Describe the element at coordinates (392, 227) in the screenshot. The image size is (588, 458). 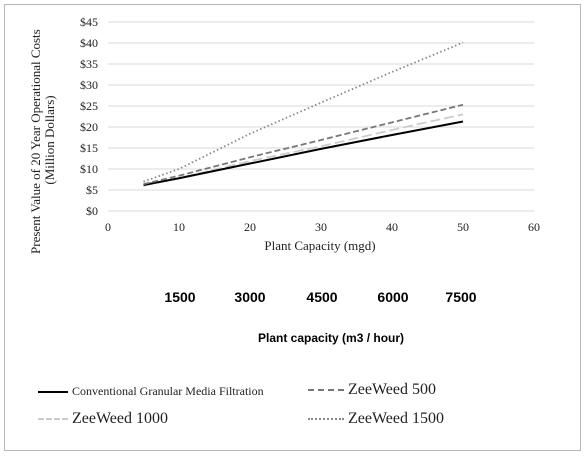
I see `x-tick-label: 40` at that location.